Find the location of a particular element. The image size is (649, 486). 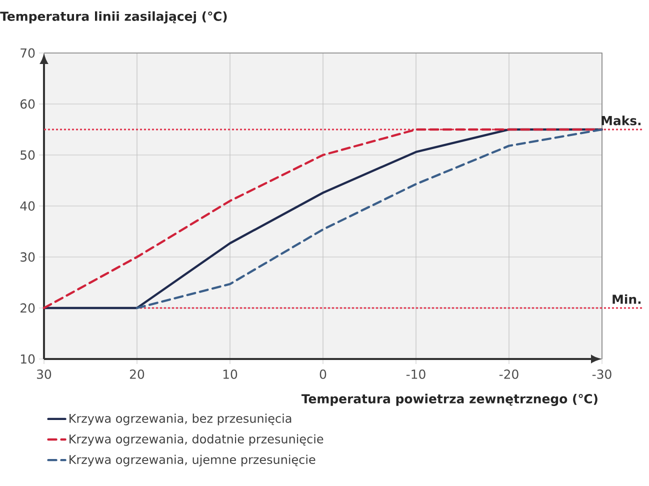

y-tick-label: 30 is located at coordinates (27, 257).